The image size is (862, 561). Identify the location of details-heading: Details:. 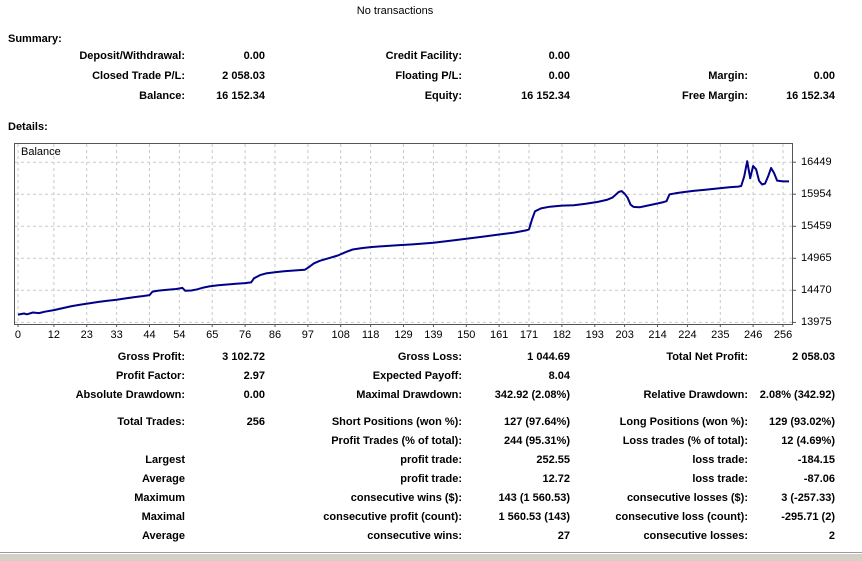
(28, 127).